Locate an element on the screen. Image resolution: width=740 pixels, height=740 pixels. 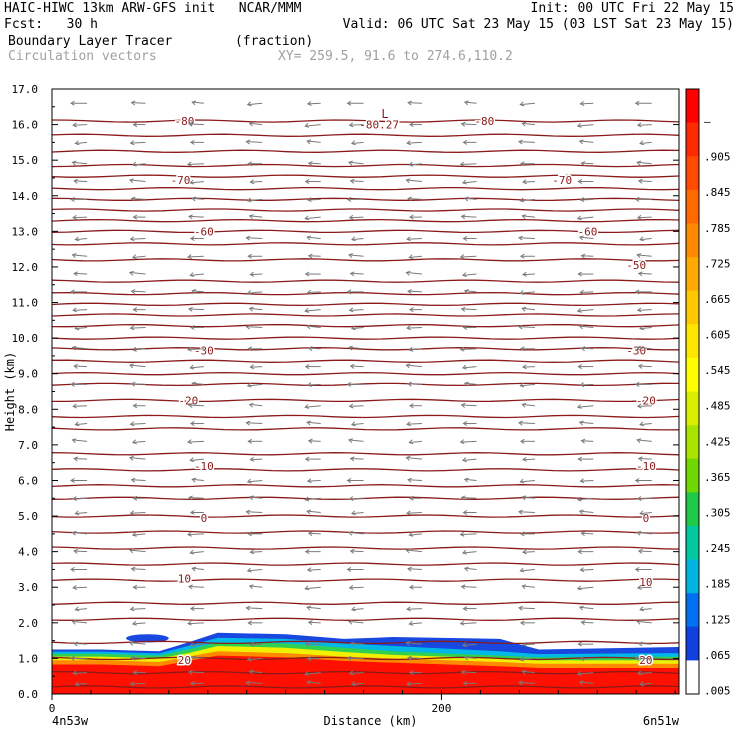
contour-label: -30 is located at coordinates (636, 351).